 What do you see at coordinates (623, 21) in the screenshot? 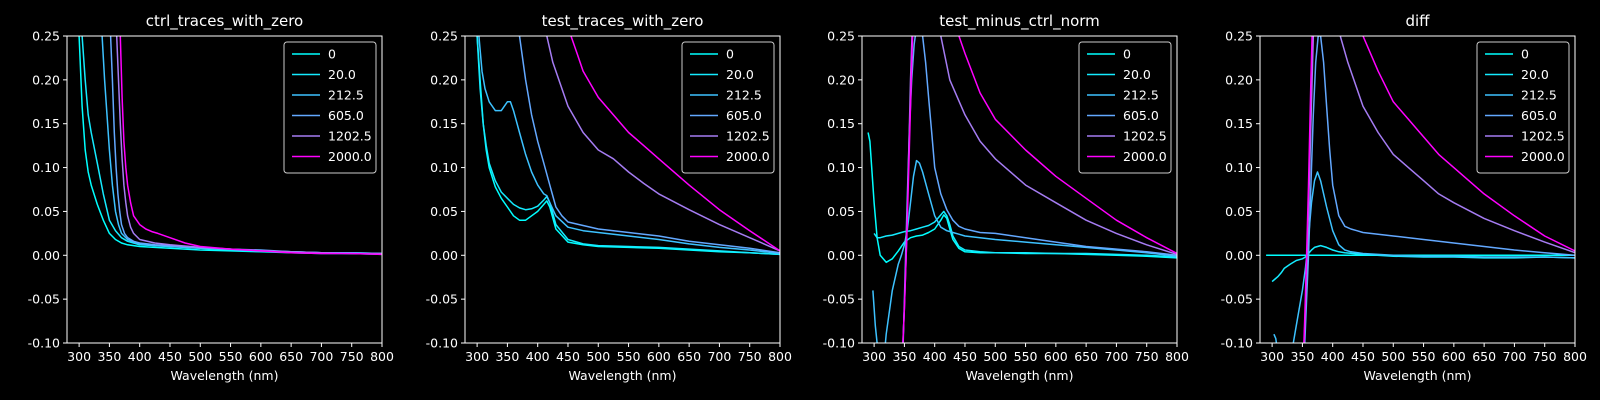
I see `chart-title: test_traces_with_zero` at bounding box center [623, 21].